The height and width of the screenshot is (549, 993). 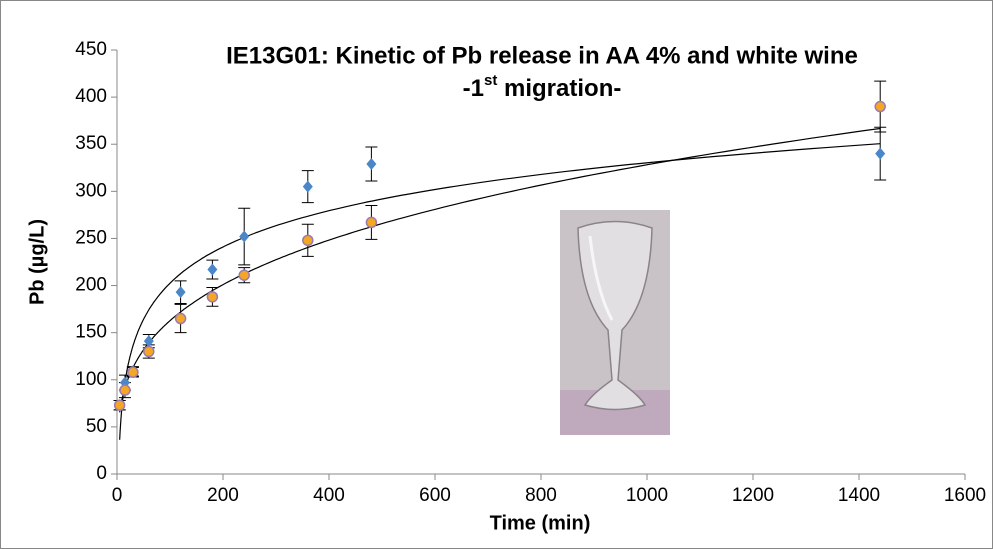 I want to click on glass-photo, so click(x=615, y=322).